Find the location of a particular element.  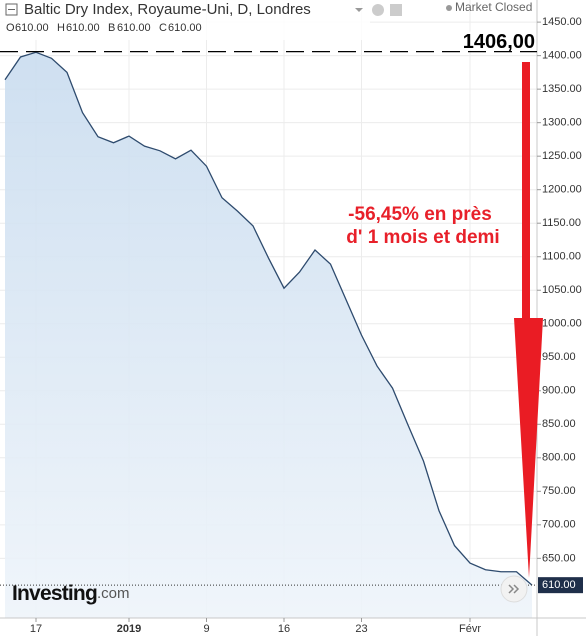

market-status: Market Closed is located at coordinates (493, 7).